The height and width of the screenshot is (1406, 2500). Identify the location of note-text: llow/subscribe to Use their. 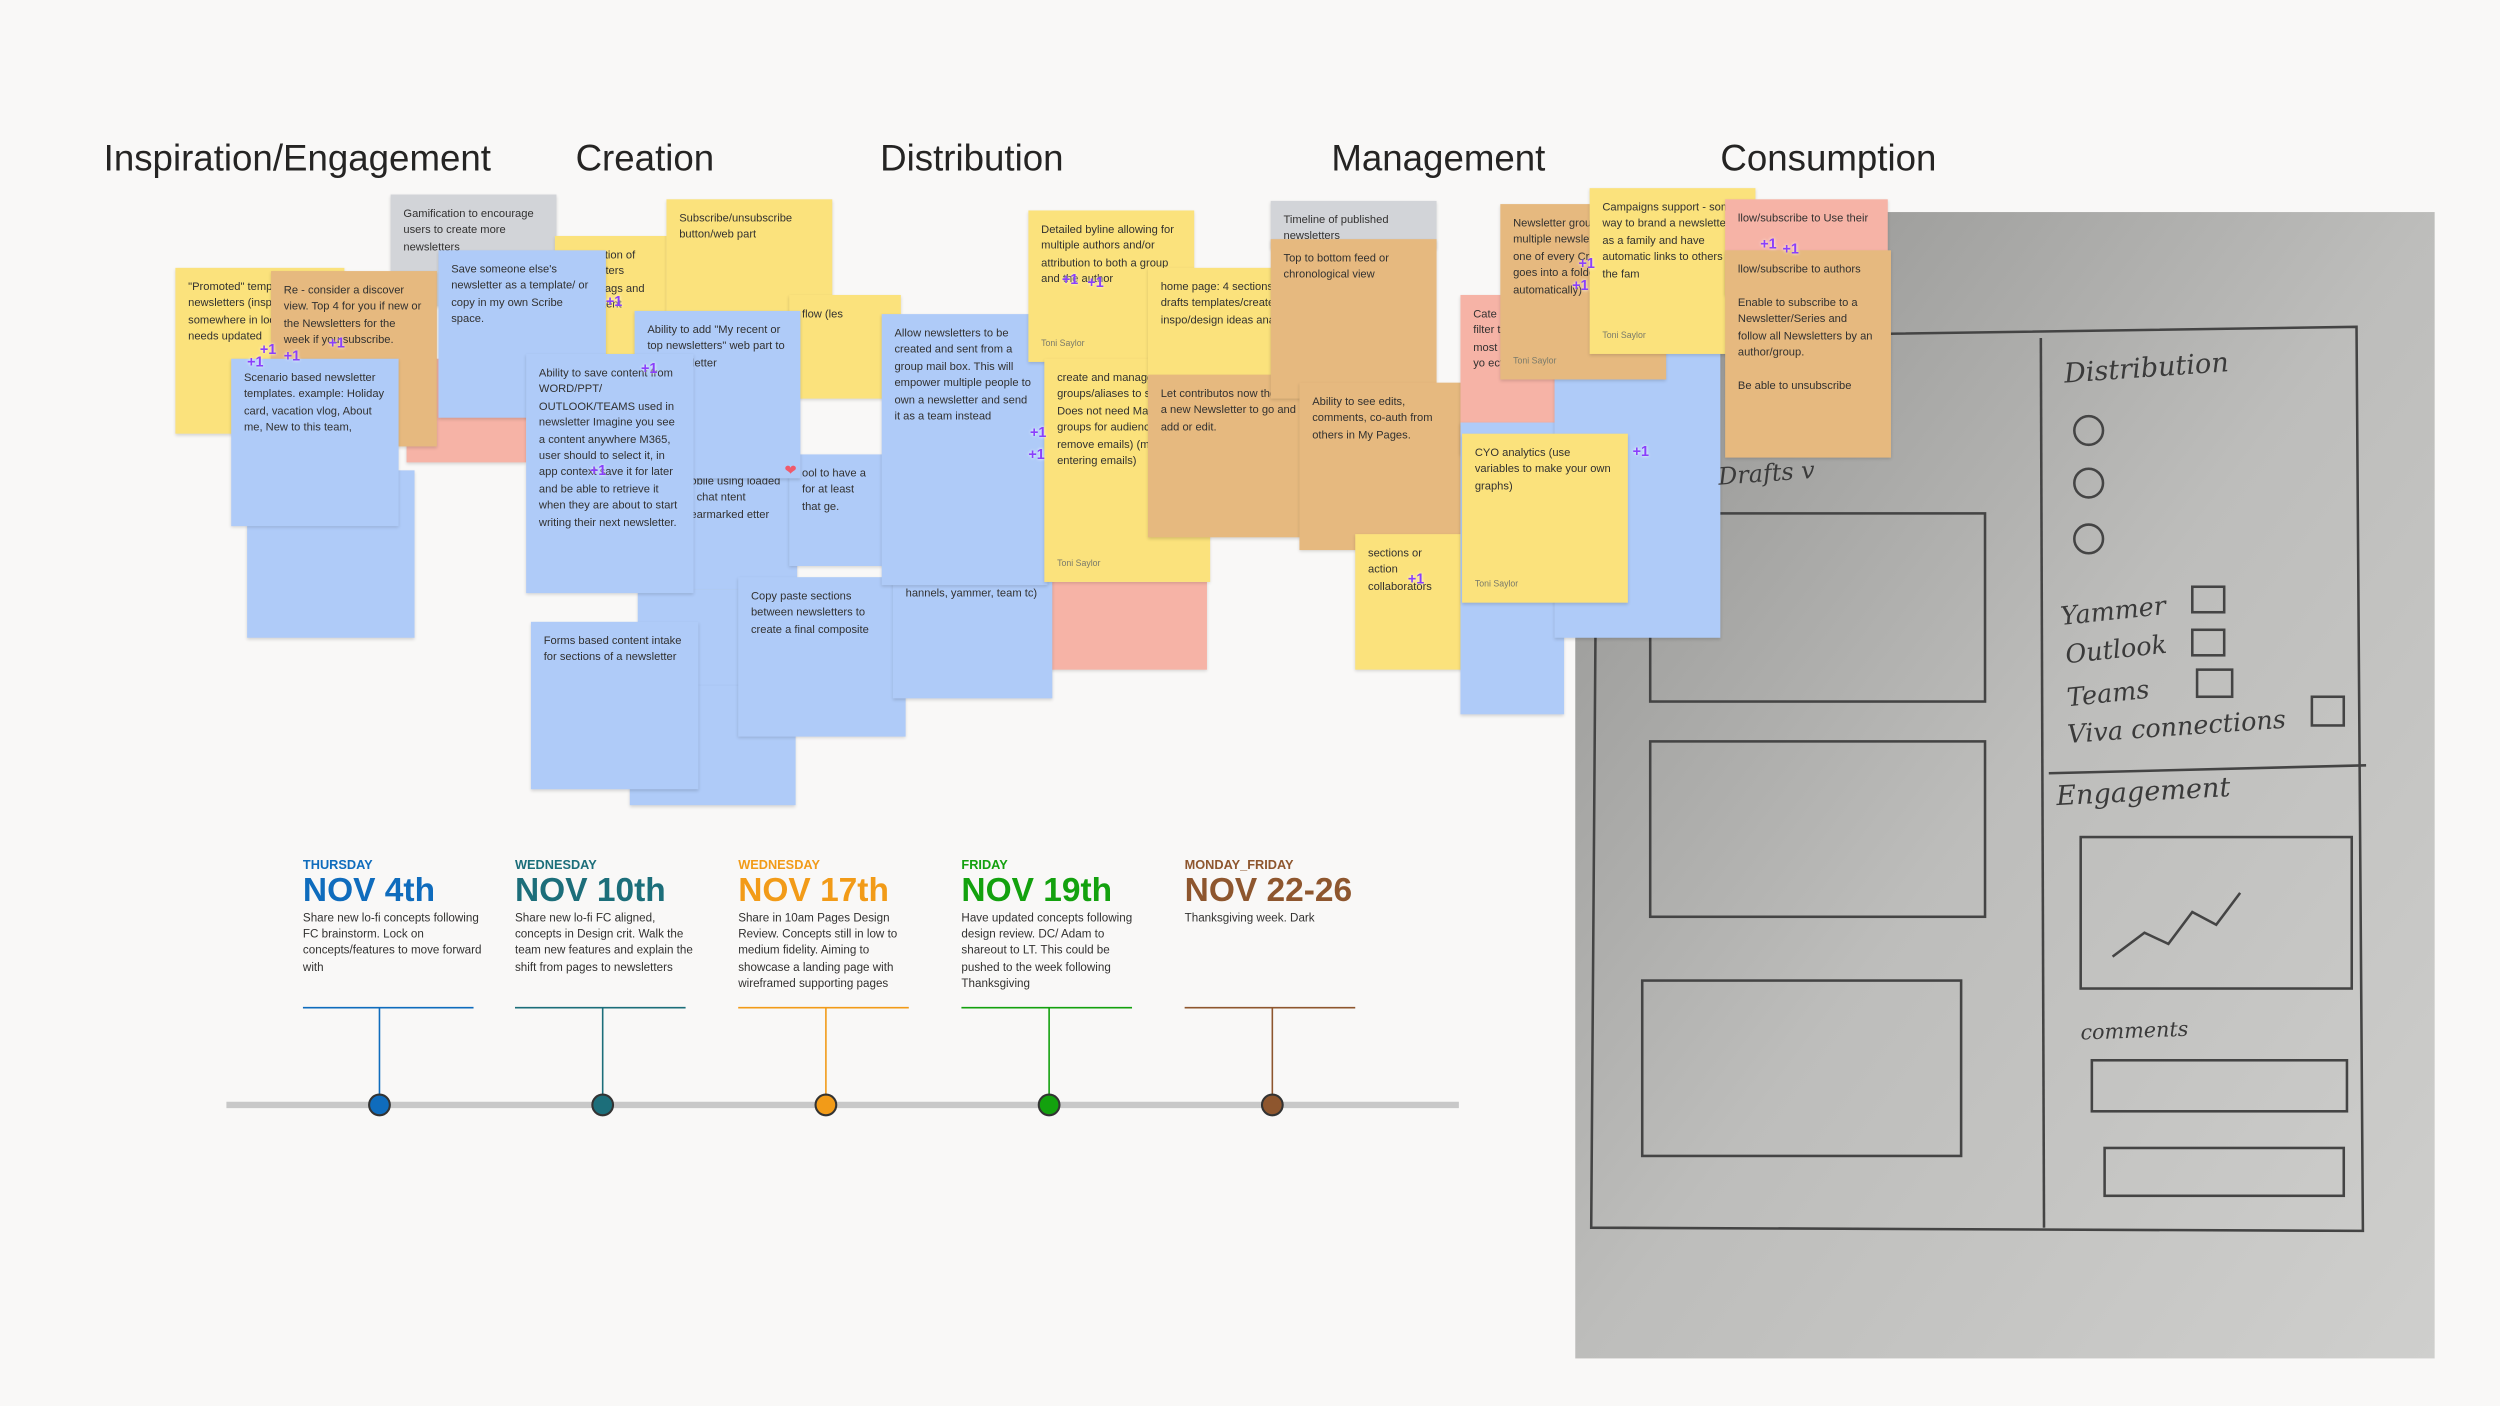
(1803, 219).